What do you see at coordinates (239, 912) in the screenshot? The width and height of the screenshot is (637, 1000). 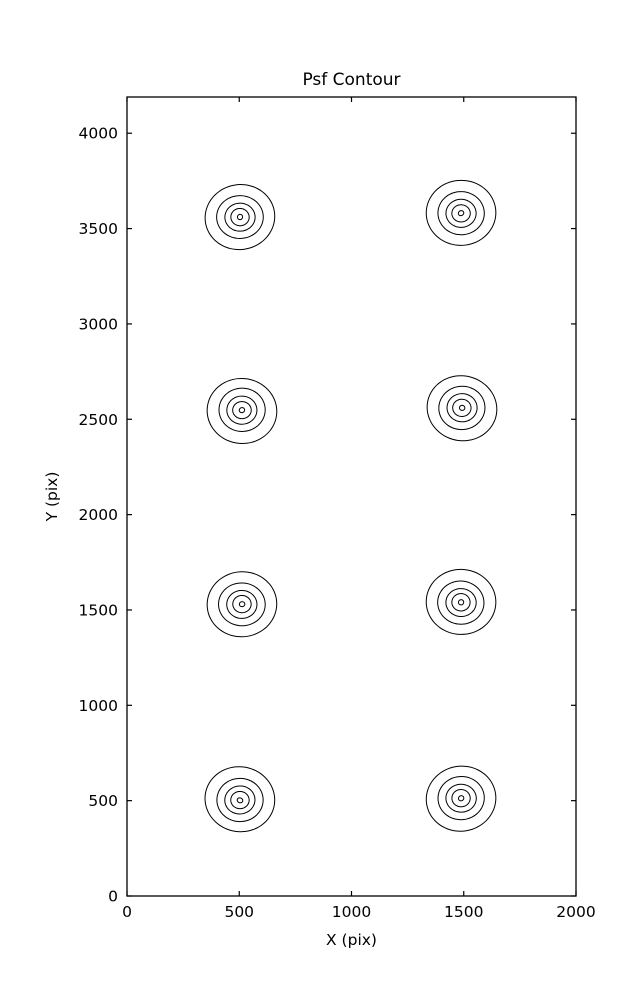 I see `x-ticklabel-1: 500` at bounding box center [239, 912].